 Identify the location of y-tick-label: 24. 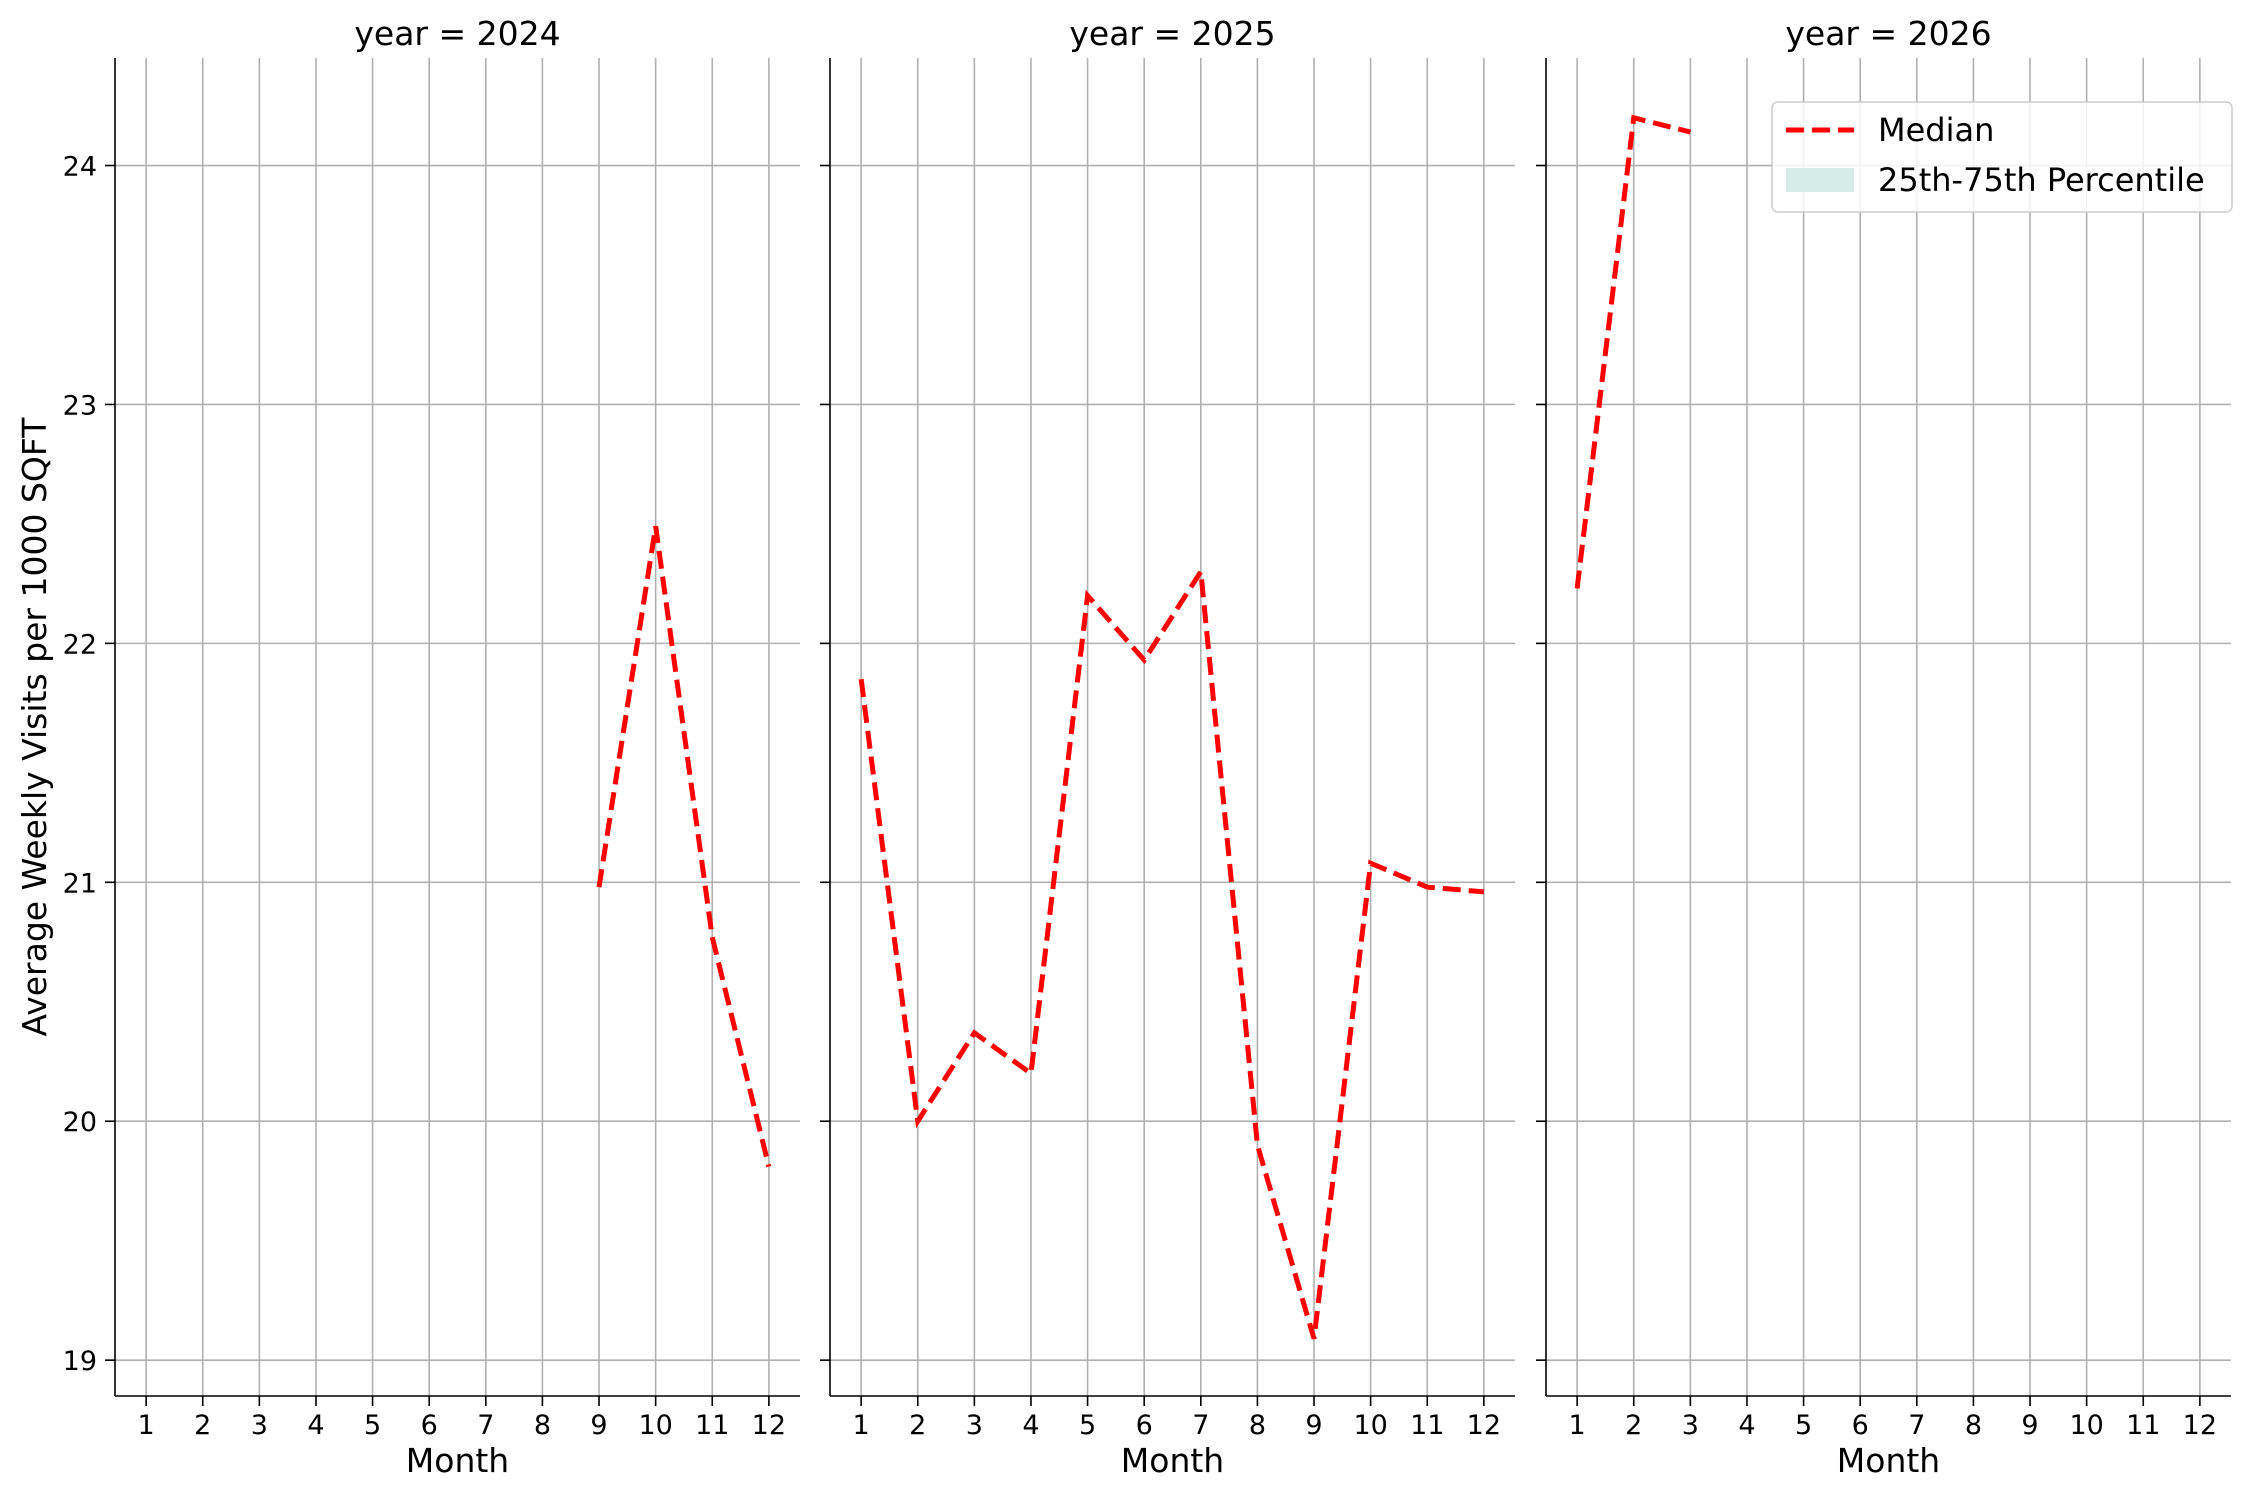
(80, 167).